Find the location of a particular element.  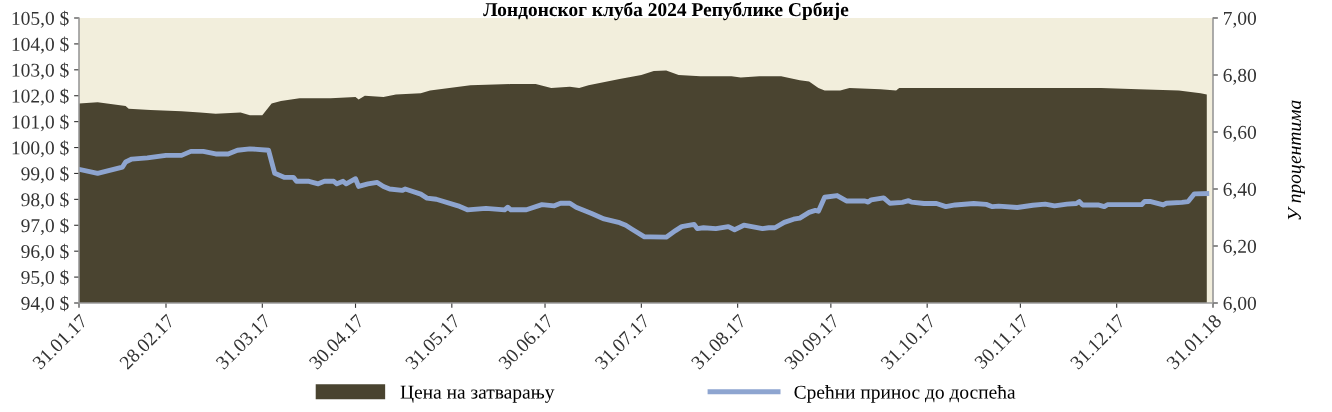

y2-axis-title: У процентима is located at coordinates (1296, 160).